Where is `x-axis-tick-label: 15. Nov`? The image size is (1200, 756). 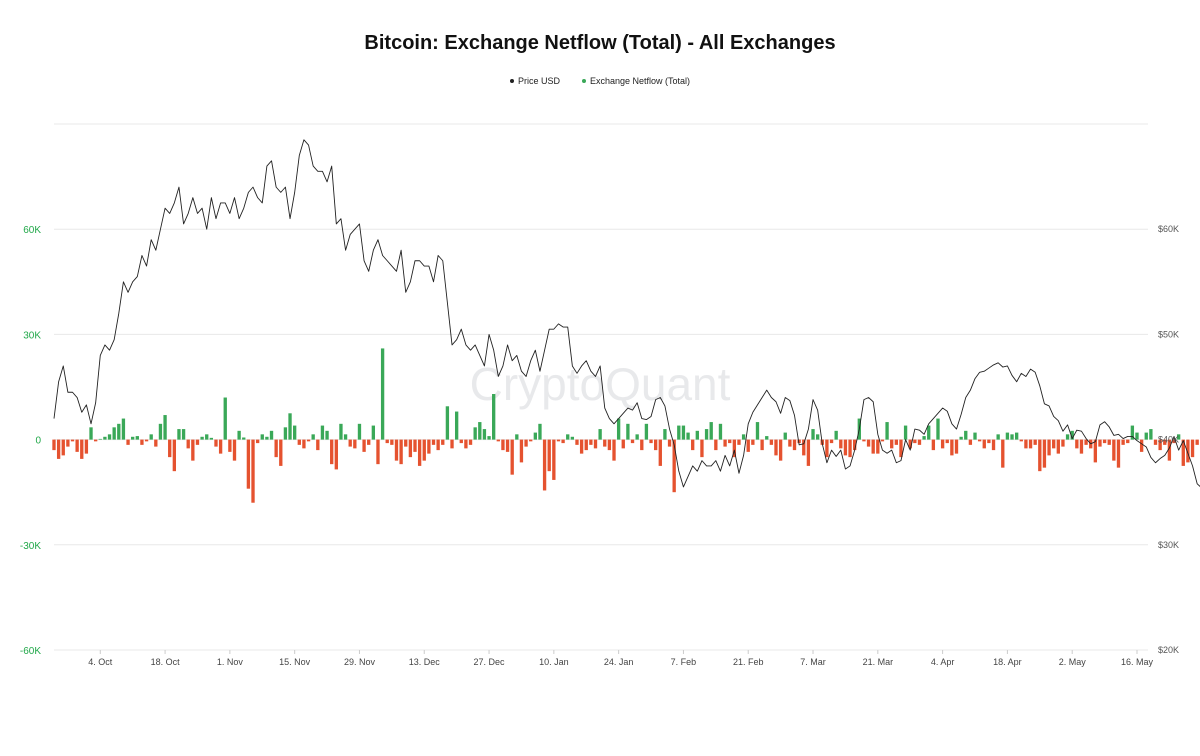
x-axis-tick-label: 15. Nov is located at coordinates (295, 662).